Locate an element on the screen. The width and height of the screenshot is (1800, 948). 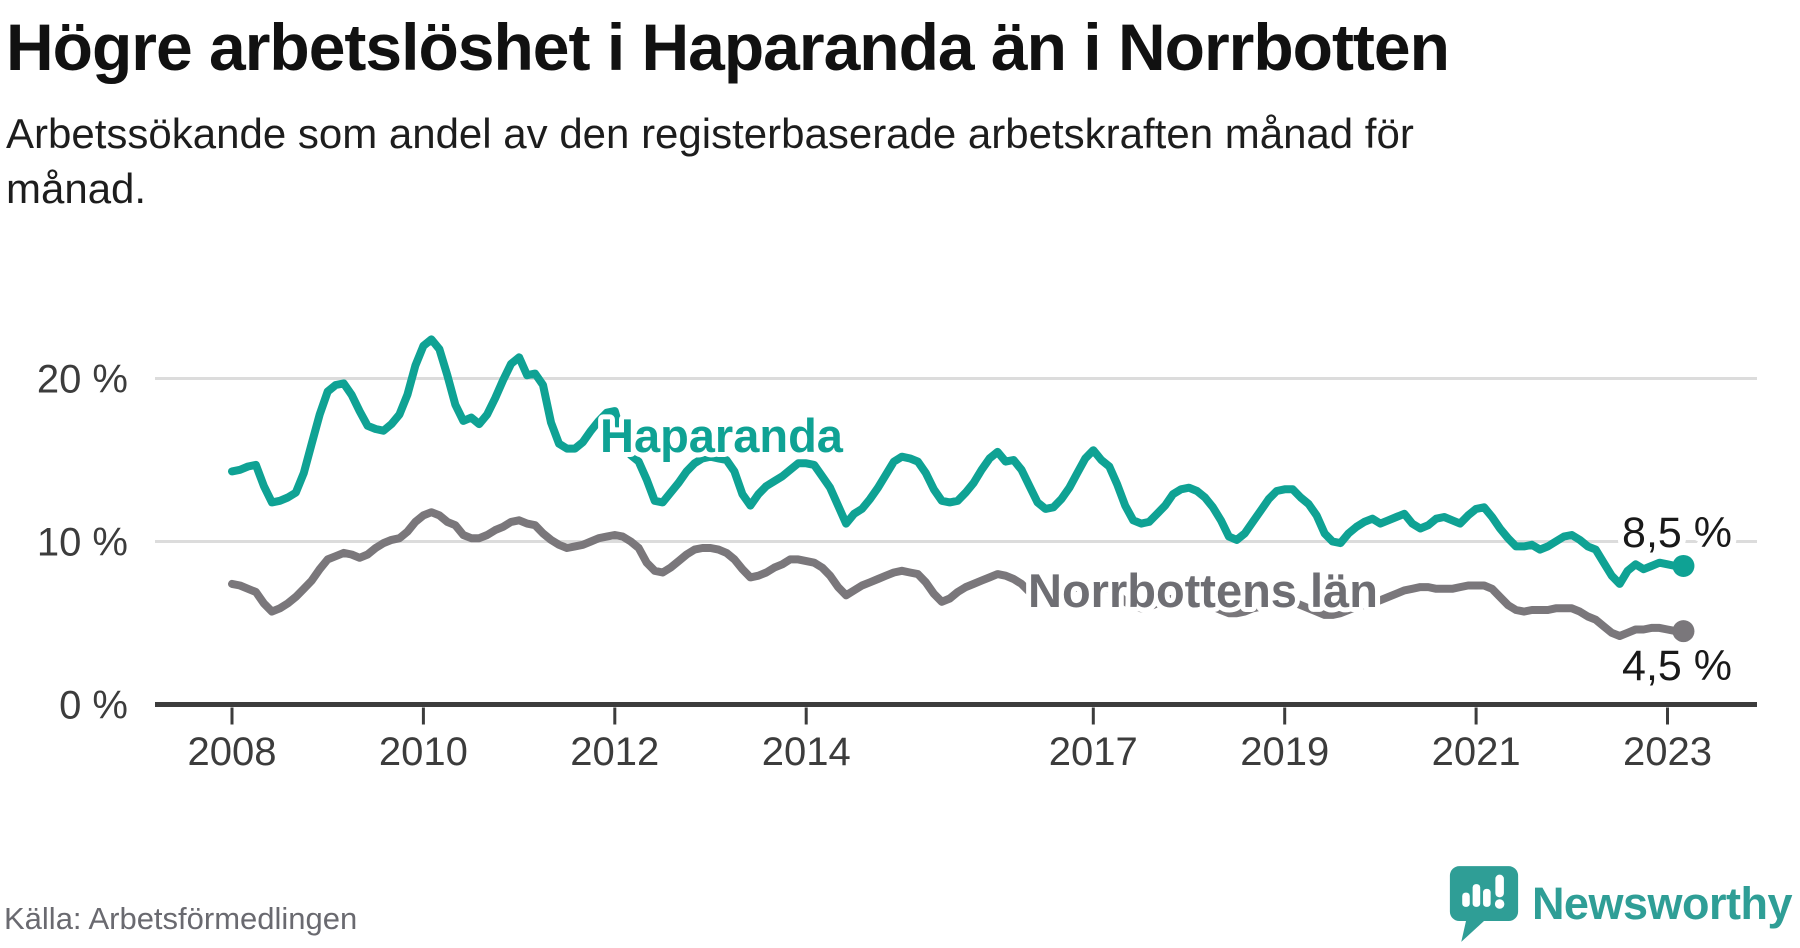
series-label-haparanda: Haparanda is located at coordinates (722, 435).